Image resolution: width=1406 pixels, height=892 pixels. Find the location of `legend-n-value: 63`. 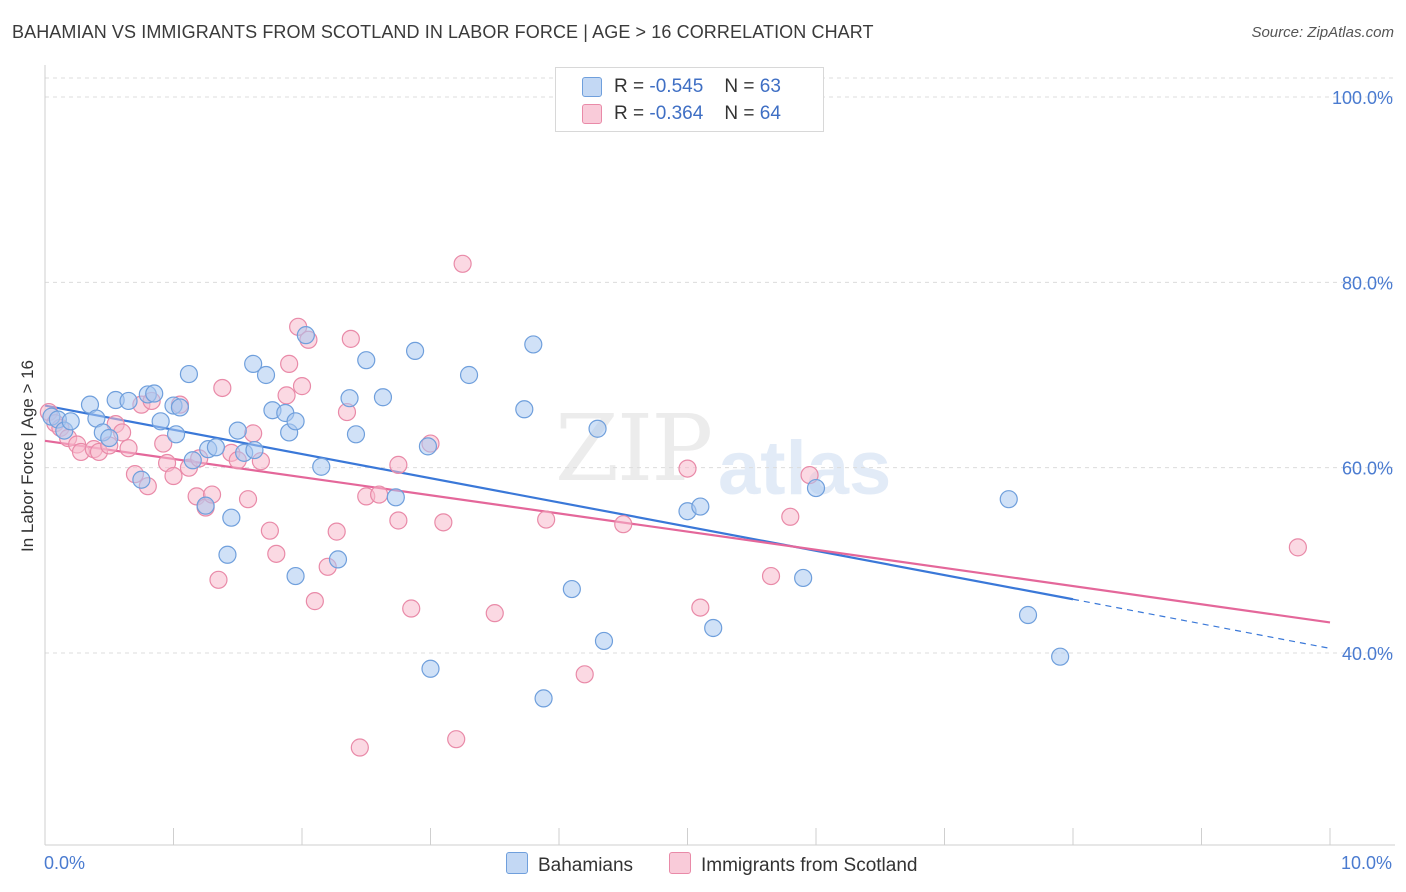

legend-n-value: 63 is located at coordinates (770, 86).